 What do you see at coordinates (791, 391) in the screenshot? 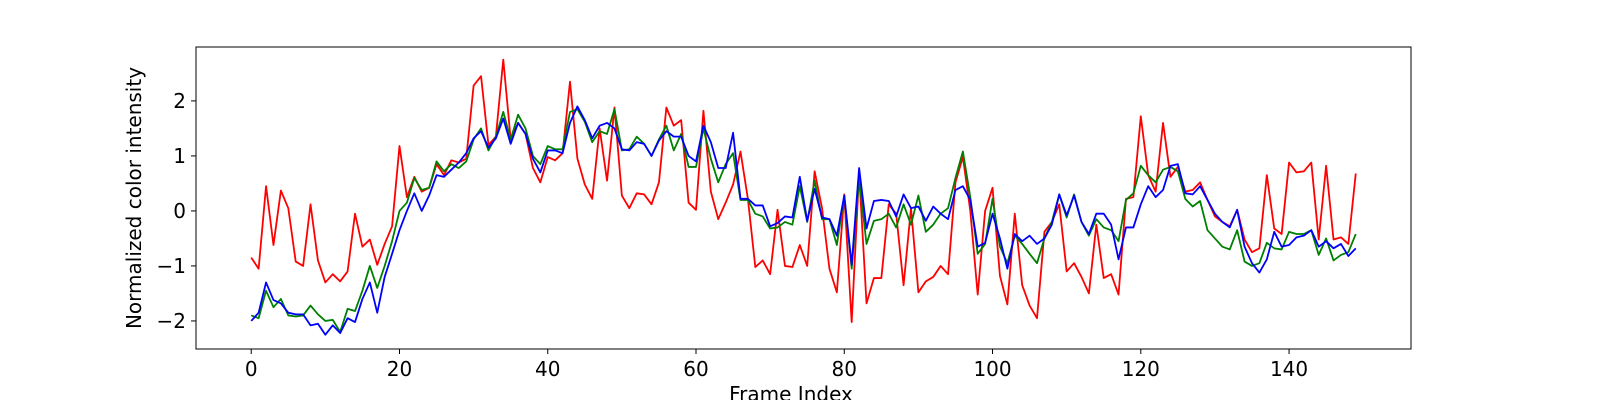
I see `x-axis-label: Frame Index` at bounding box center [791, 391].